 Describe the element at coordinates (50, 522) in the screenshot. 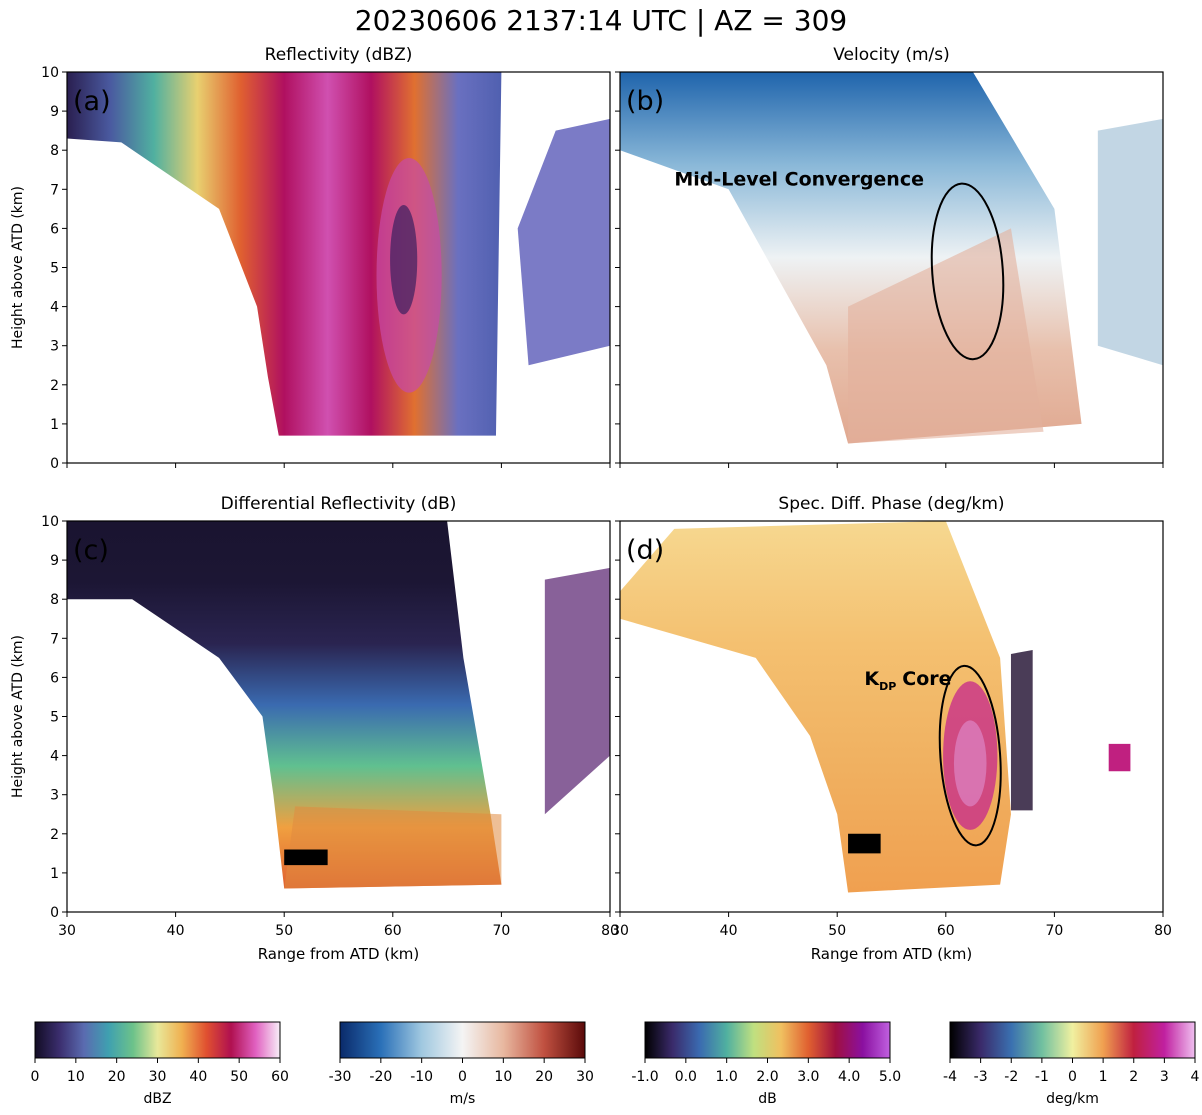

I see `y-tick-label: 10` at that location.